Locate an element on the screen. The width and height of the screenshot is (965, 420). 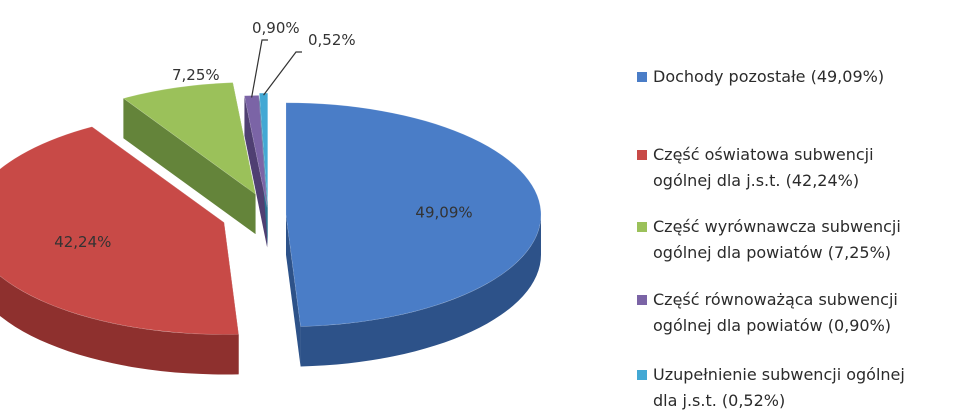
legend-entry: ogólnej dla j.s.t. (42,24%) is located at coordinates (756, 180).